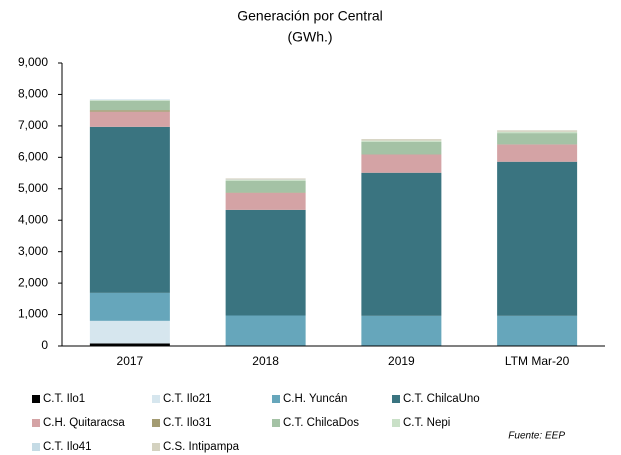  I want to click on y-tick-label: 8,000, so click(33, 94).